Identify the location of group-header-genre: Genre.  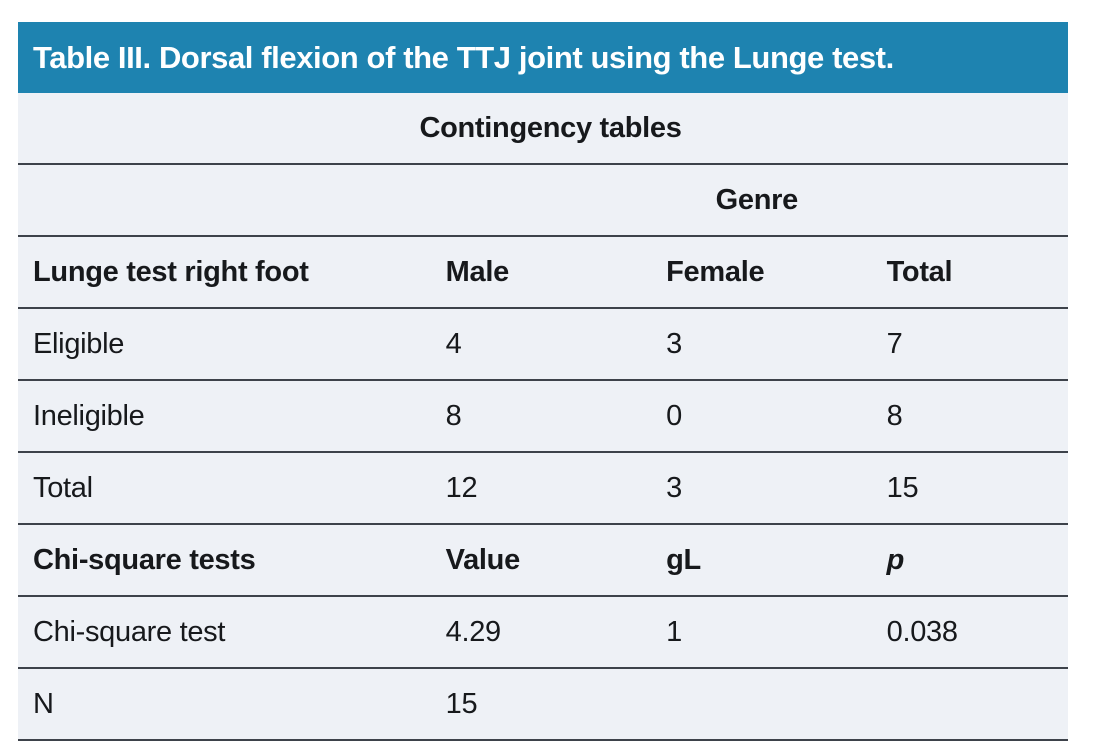
(749, 200).